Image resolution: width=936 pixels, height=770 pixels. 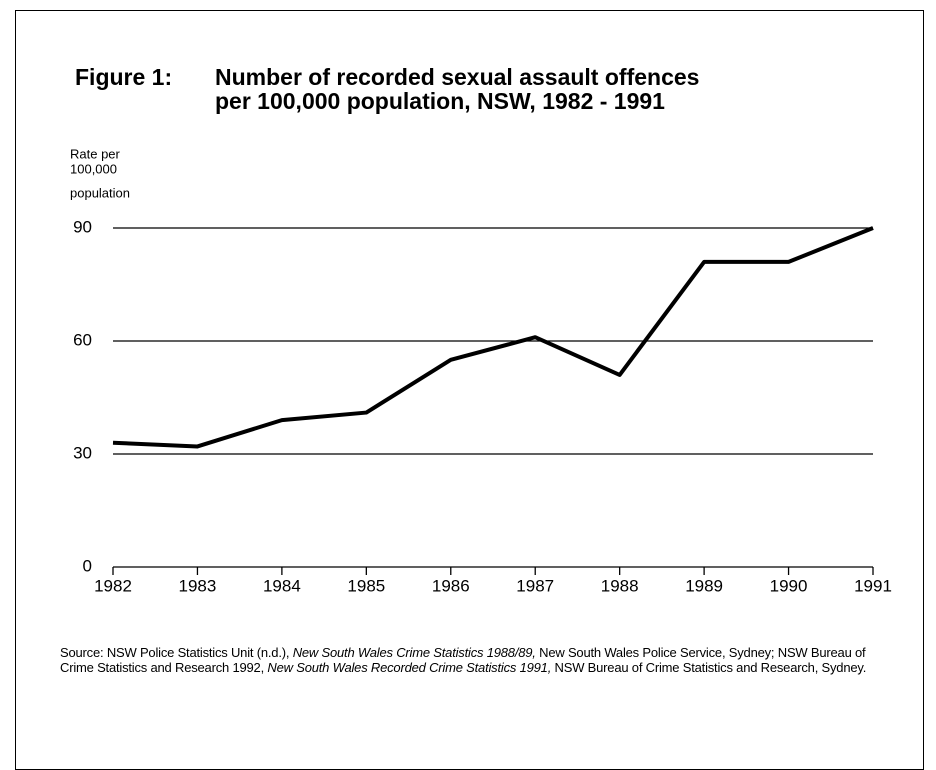 What do you see at coordinates (82, 226) in the screenshot?
I see `y-tick-label: 90` at bounding box center [82, 226].